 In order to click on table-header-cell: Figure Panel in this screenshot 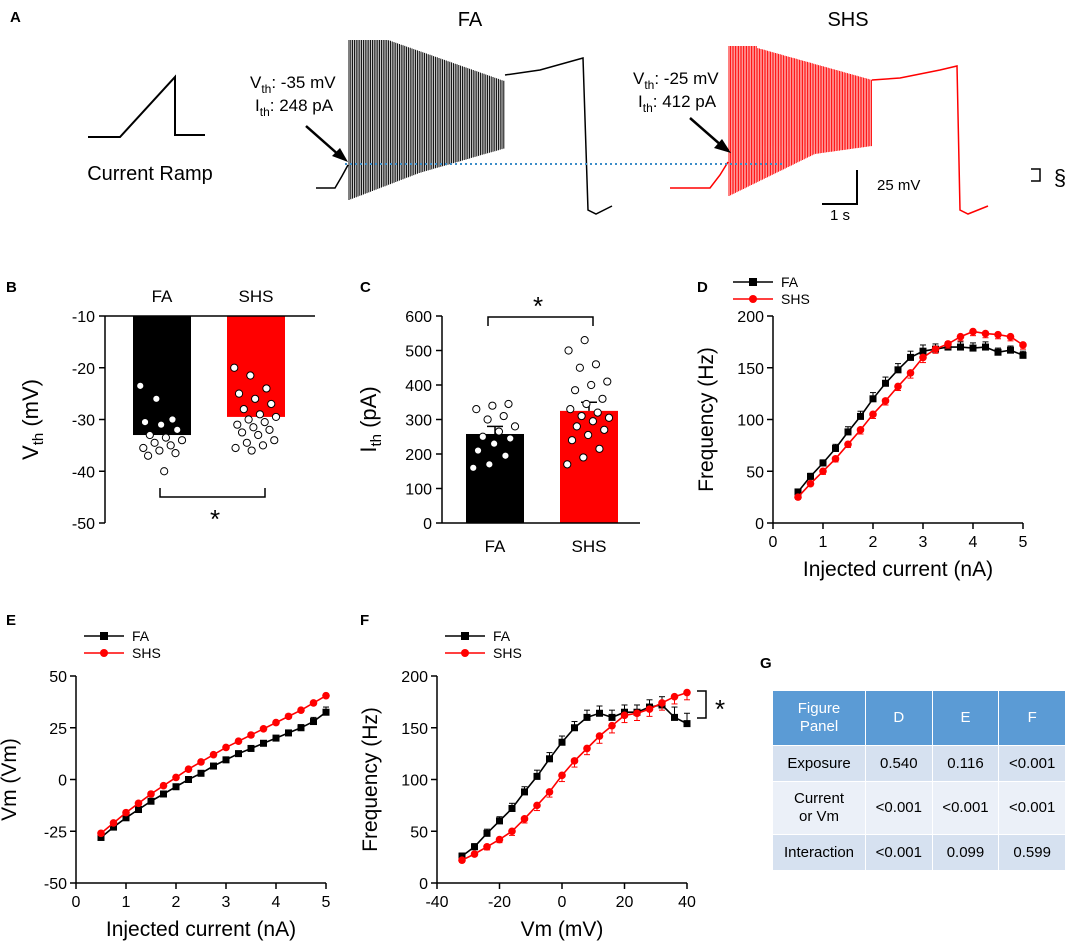, I will do `click(819, 718)`.